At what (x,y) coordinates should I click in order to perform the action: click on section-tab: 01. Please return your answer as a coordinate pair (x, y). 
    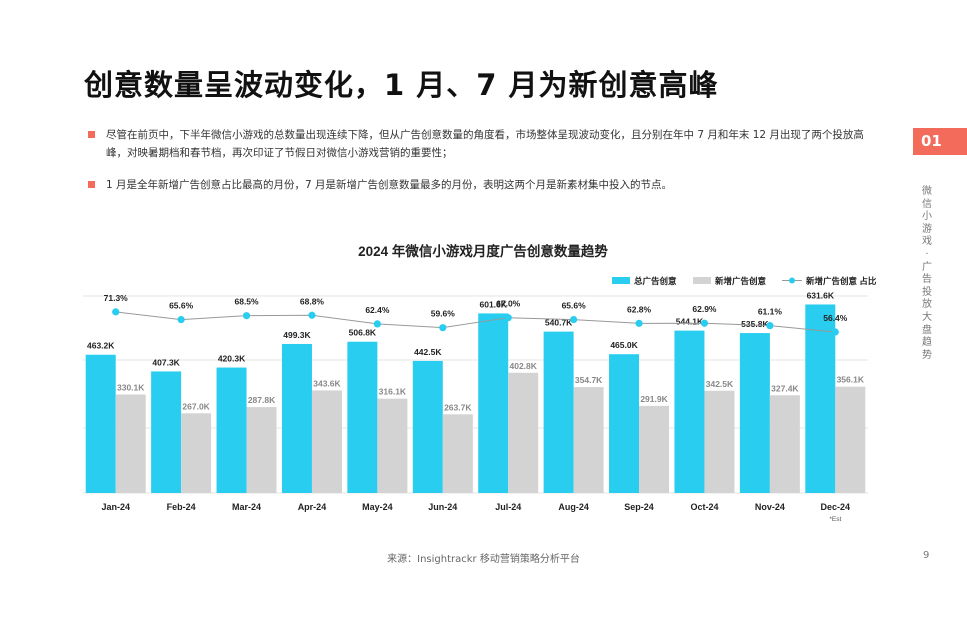
    Looking at the image, I should click on (940, 141).